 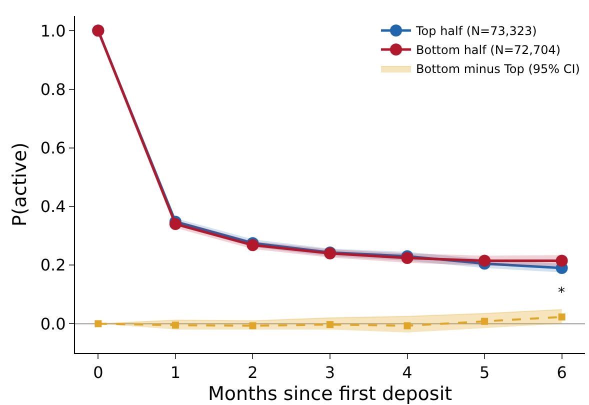 What do you see at coordinates (484, 372) in the screenshot?
I see `x-tick-label: 5` at bounding box center [484, 372].